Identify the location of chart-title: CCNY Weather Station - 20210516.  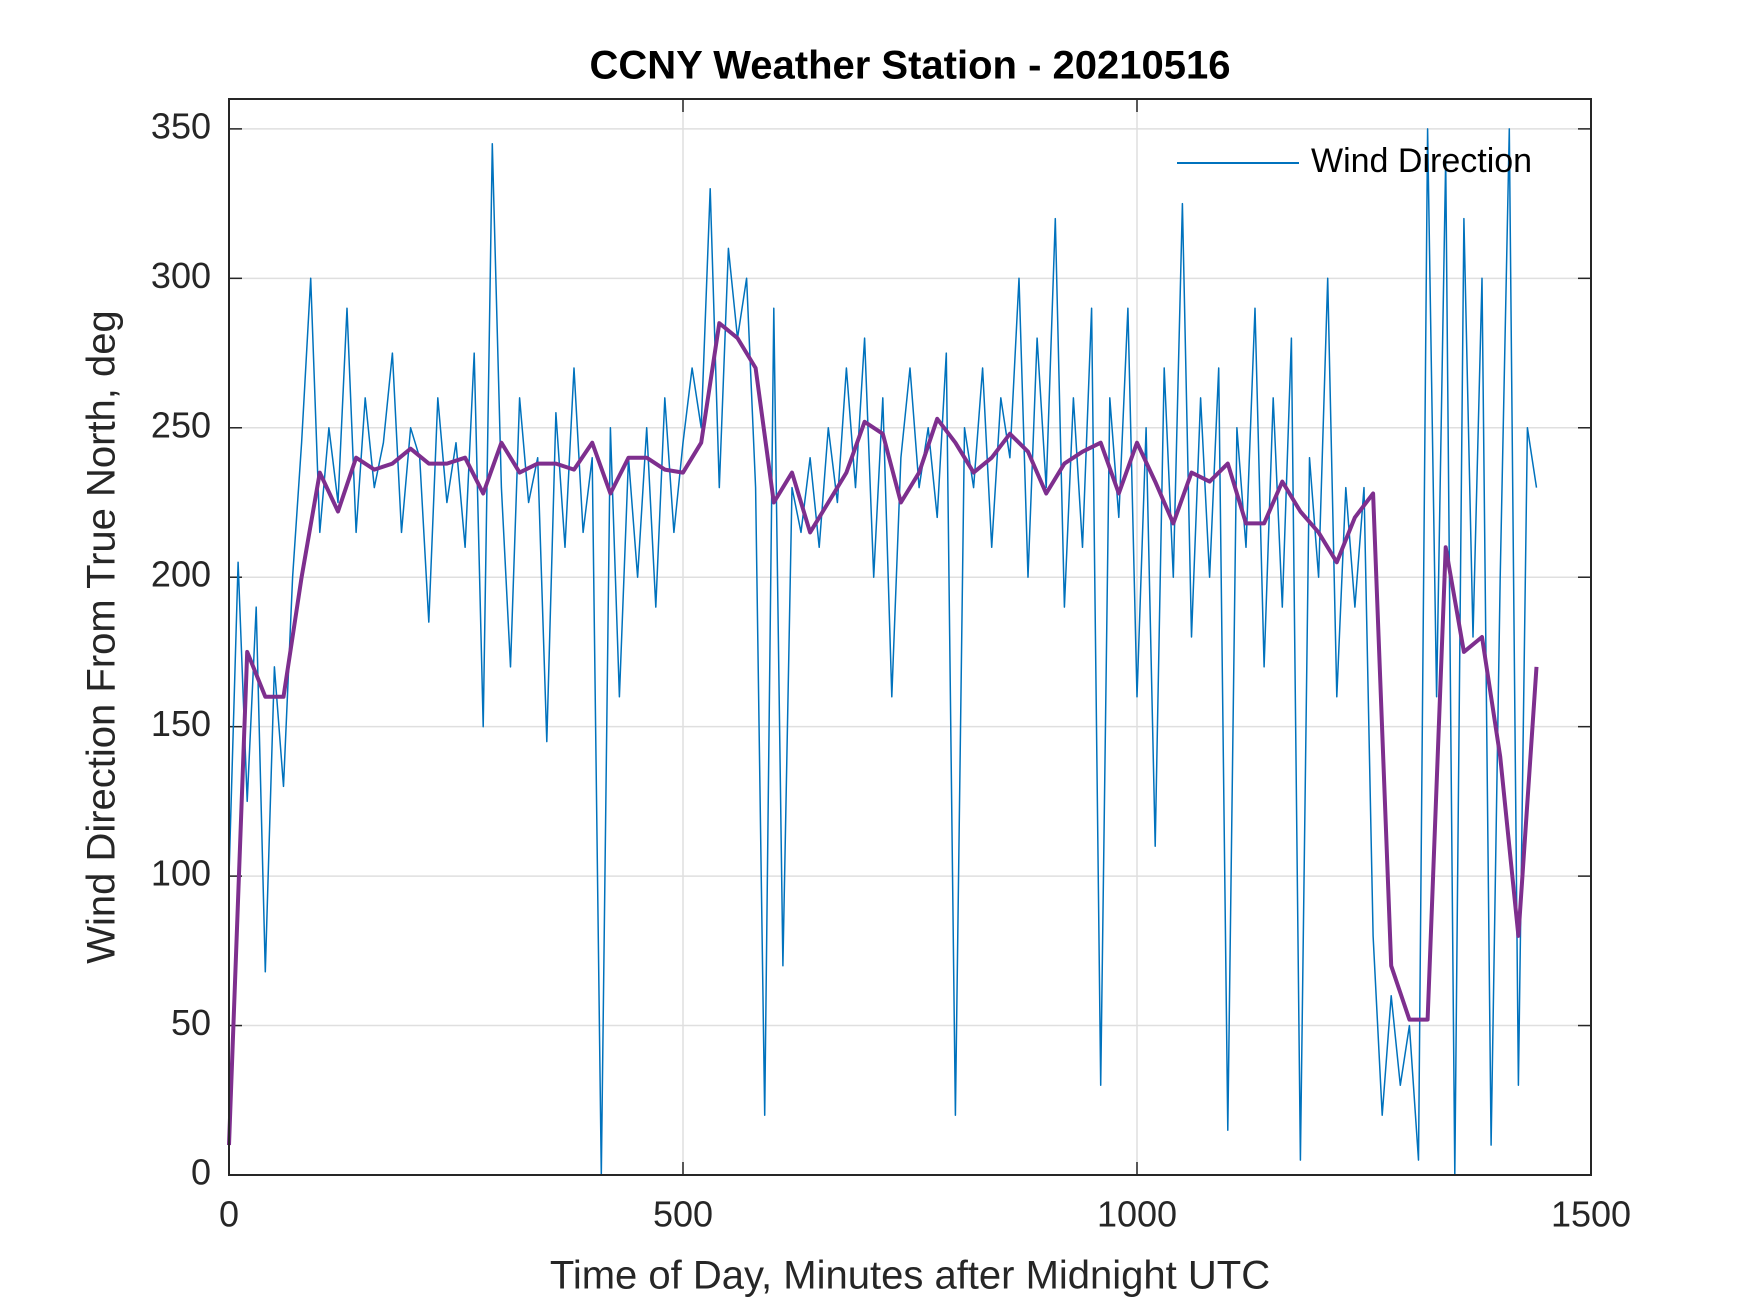
(910, 66).